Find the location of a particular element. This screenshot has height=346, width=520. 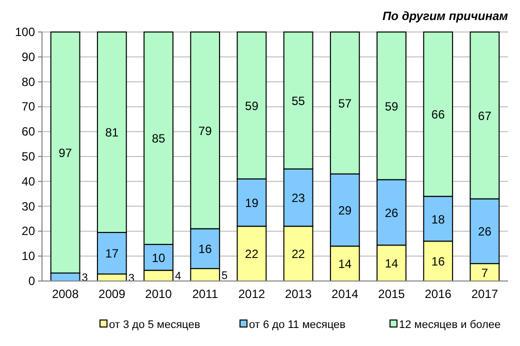

legend-label: 12 месяцев и более is located at coordinates (450, 325).